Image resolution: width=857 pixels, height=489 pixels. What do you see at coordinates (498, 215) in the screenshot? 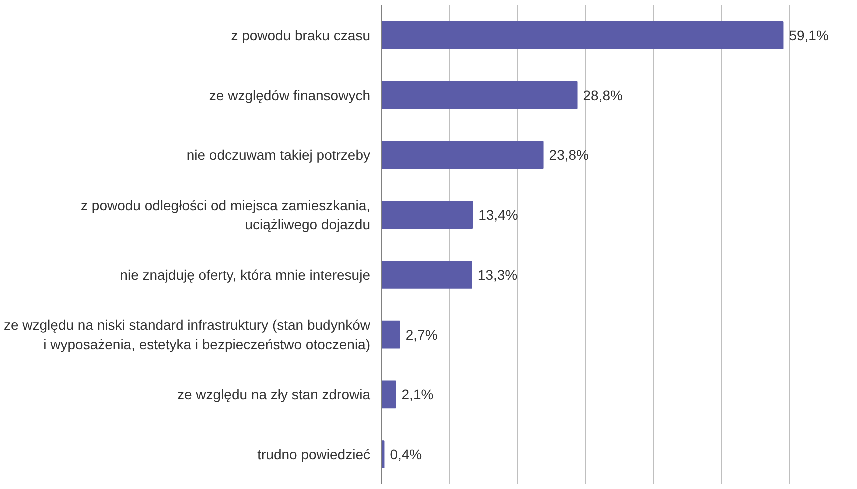
I see `data-label: 13,4%` at bounding box center [498, 215].